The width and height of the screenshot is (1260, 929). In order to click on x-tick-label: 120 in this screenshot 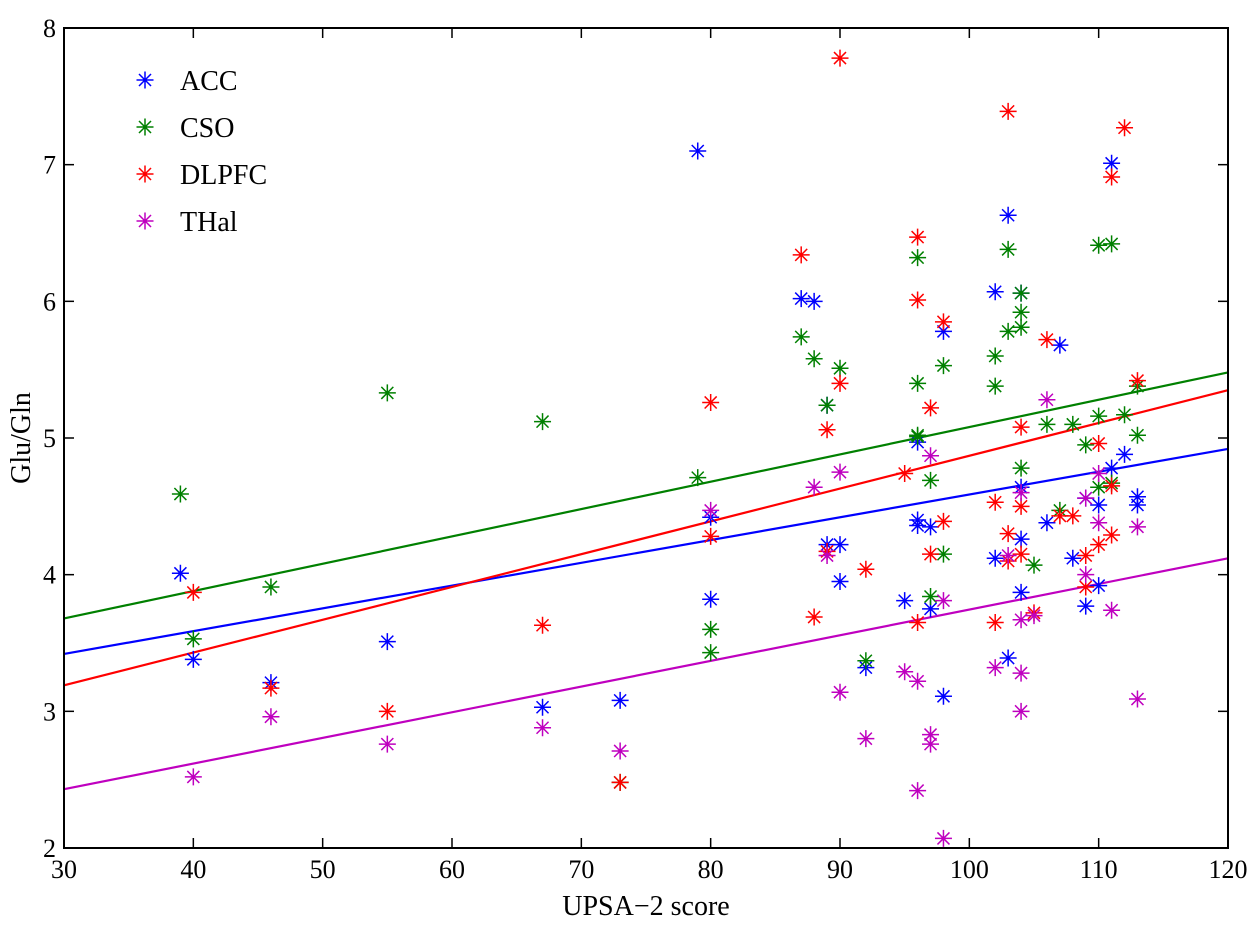, I will do `click(1228, 869)`.